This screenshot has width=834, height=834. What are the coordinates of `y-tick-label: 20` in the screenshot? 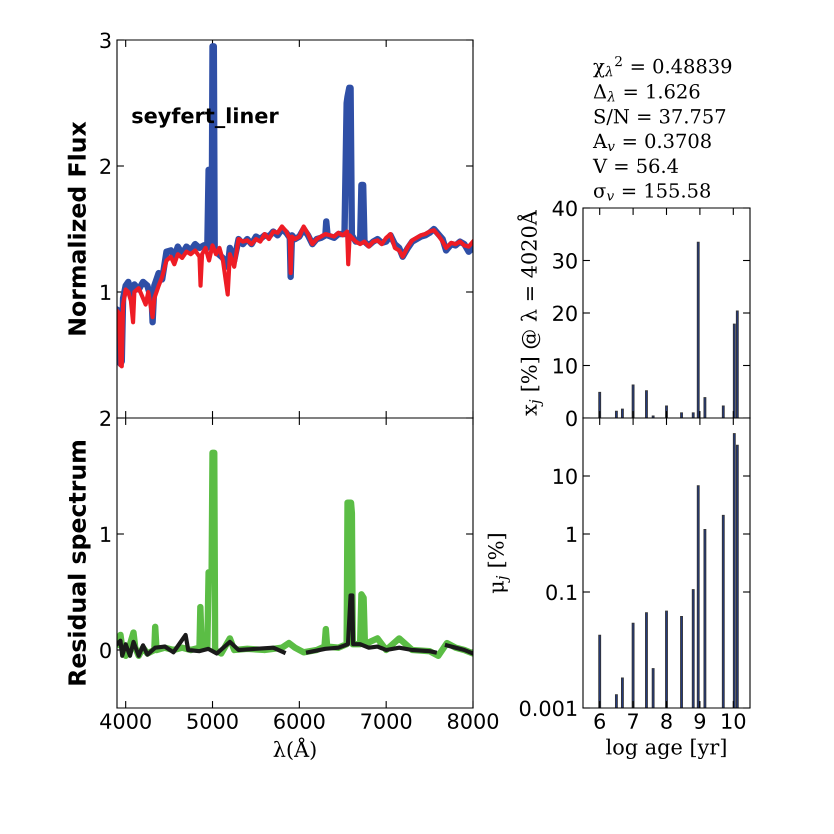 It's located at (565, 313).